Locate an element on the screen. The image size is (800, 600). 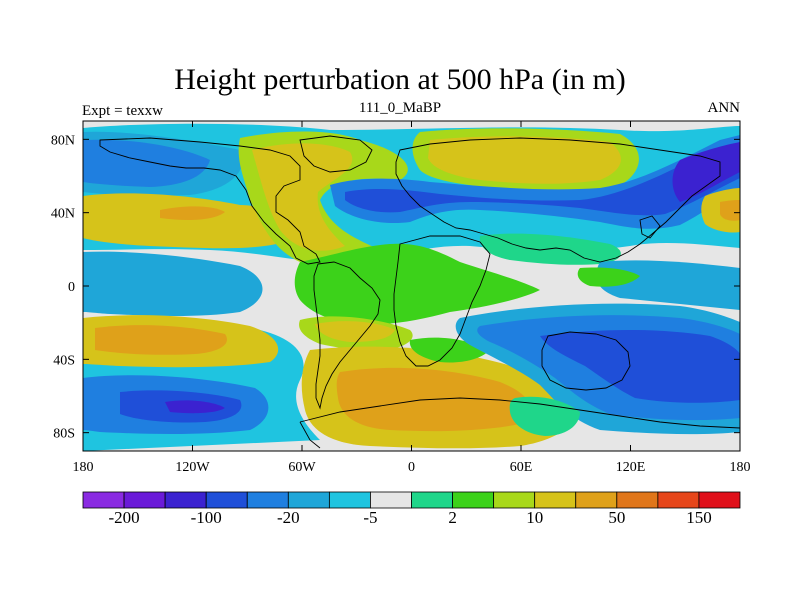
contour-green-t is located at coordinates (417, 284).